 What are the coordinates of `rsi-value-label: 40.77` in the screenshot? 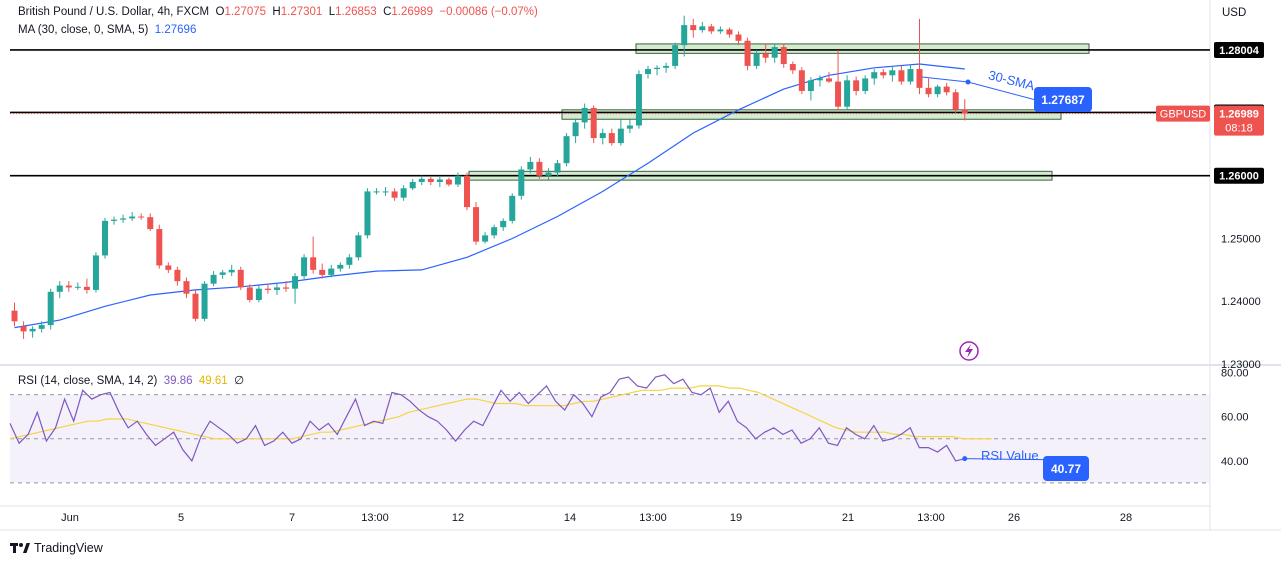 It's located at (1066, 469).